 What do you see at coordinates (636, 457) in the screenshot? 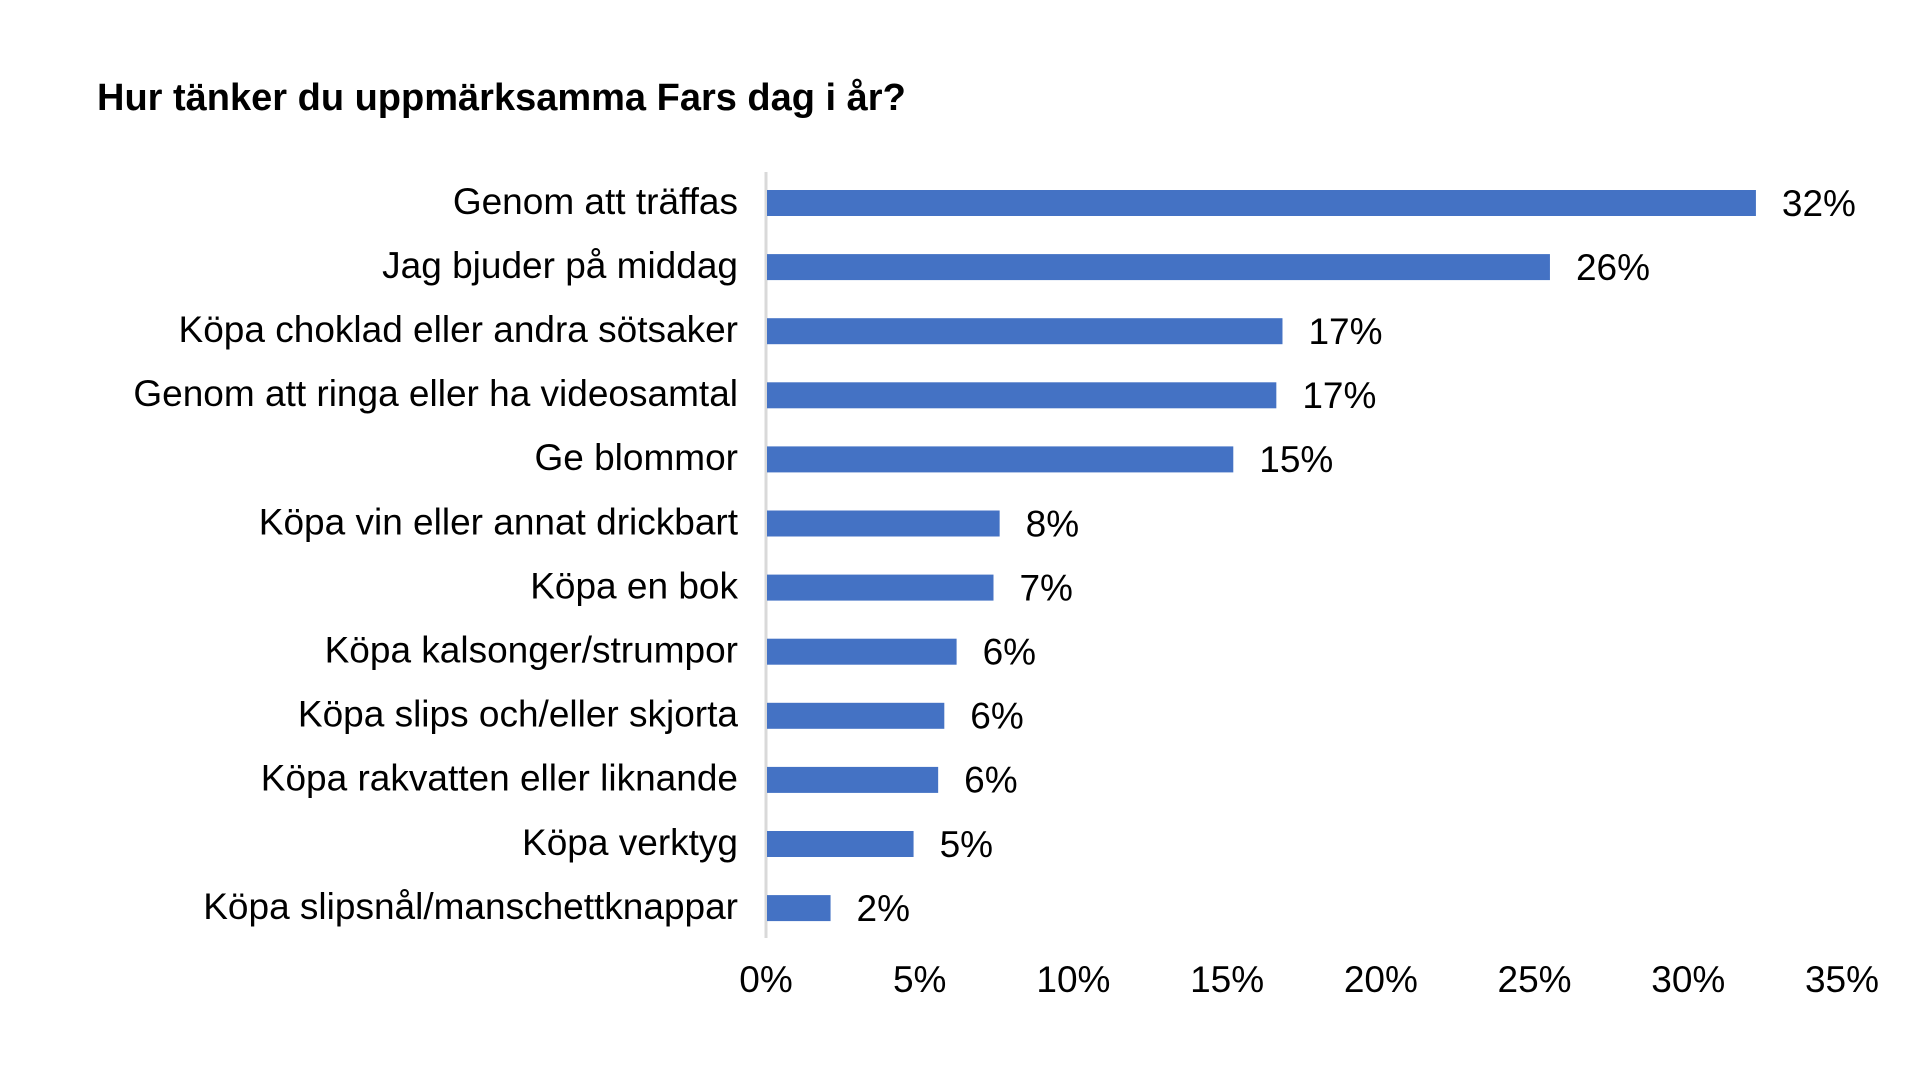
I see `category-label: Ge blommor` at bounding box center [636, 457].